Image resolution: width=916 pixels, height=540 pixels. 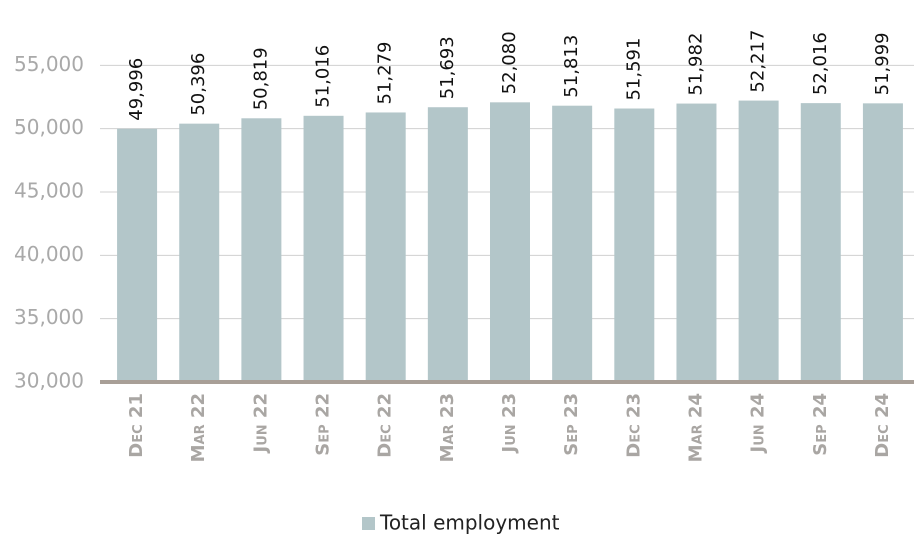 What do you see at coordinates (758, 423) in the screenshot?
I see `x-tick-label: Jun 24` at bounding box center [758, 423].